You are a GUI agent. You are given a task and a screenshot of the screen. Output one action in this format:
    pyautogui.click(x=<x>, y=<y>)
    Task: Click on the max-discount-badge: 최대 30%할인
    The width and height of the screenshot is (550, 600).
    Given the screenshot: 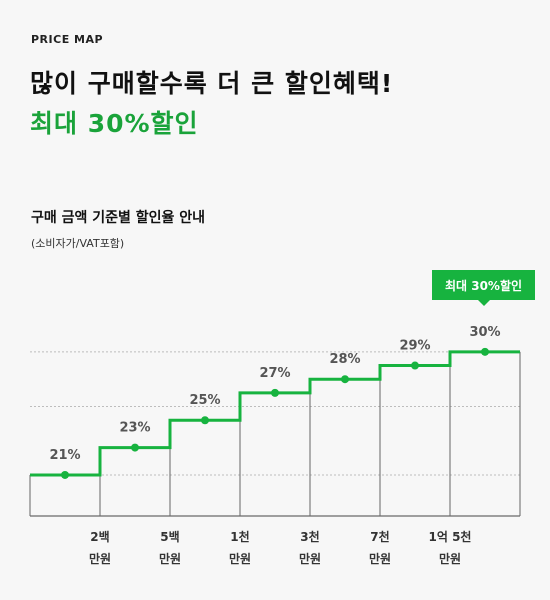 What is the action you would take?
    pyautogui.click(x=483, y=288)
    